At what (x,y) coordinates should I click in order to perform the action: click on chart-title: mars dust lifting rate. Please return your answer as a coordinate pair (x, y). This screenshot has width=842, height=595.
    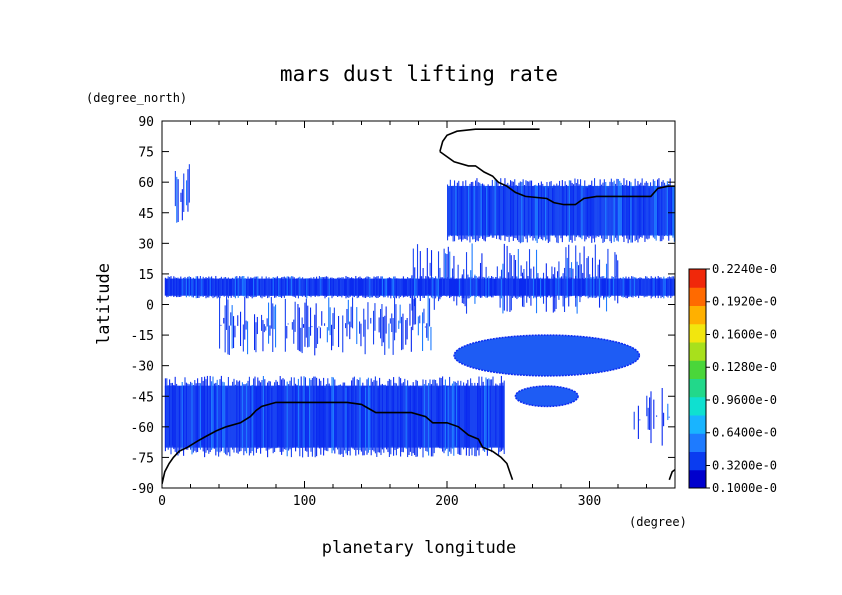
    Looking at the image, I should click on (419, 74).